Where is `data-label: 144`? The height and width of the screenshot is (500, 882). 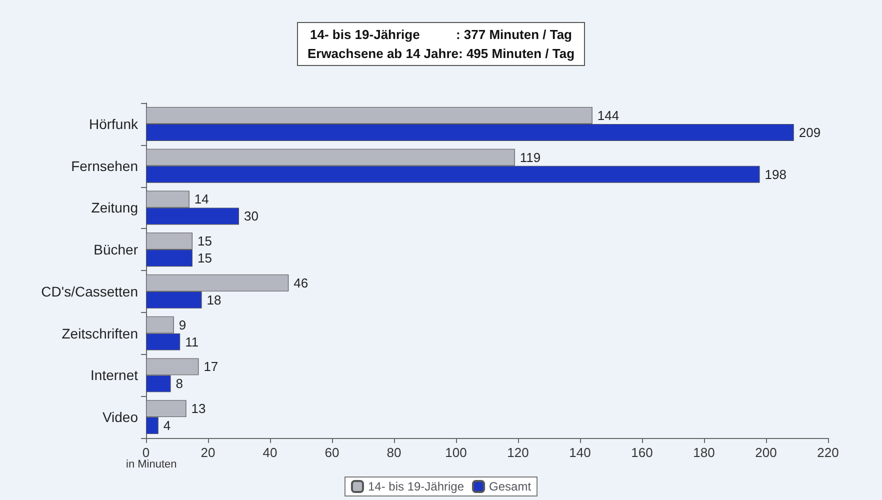
data-label: 144 is located at coordinates (608, 115).